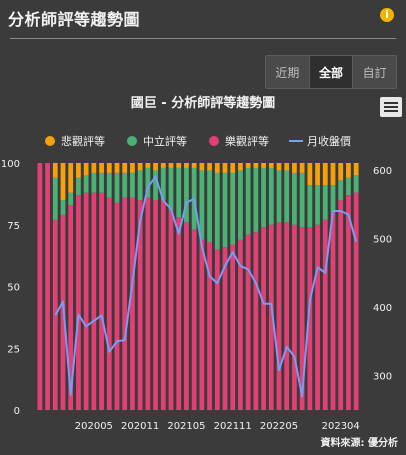  Describe the element at coordinates (341, 426) in the screenshot. I see `x-tick-label: 202304` at that location.